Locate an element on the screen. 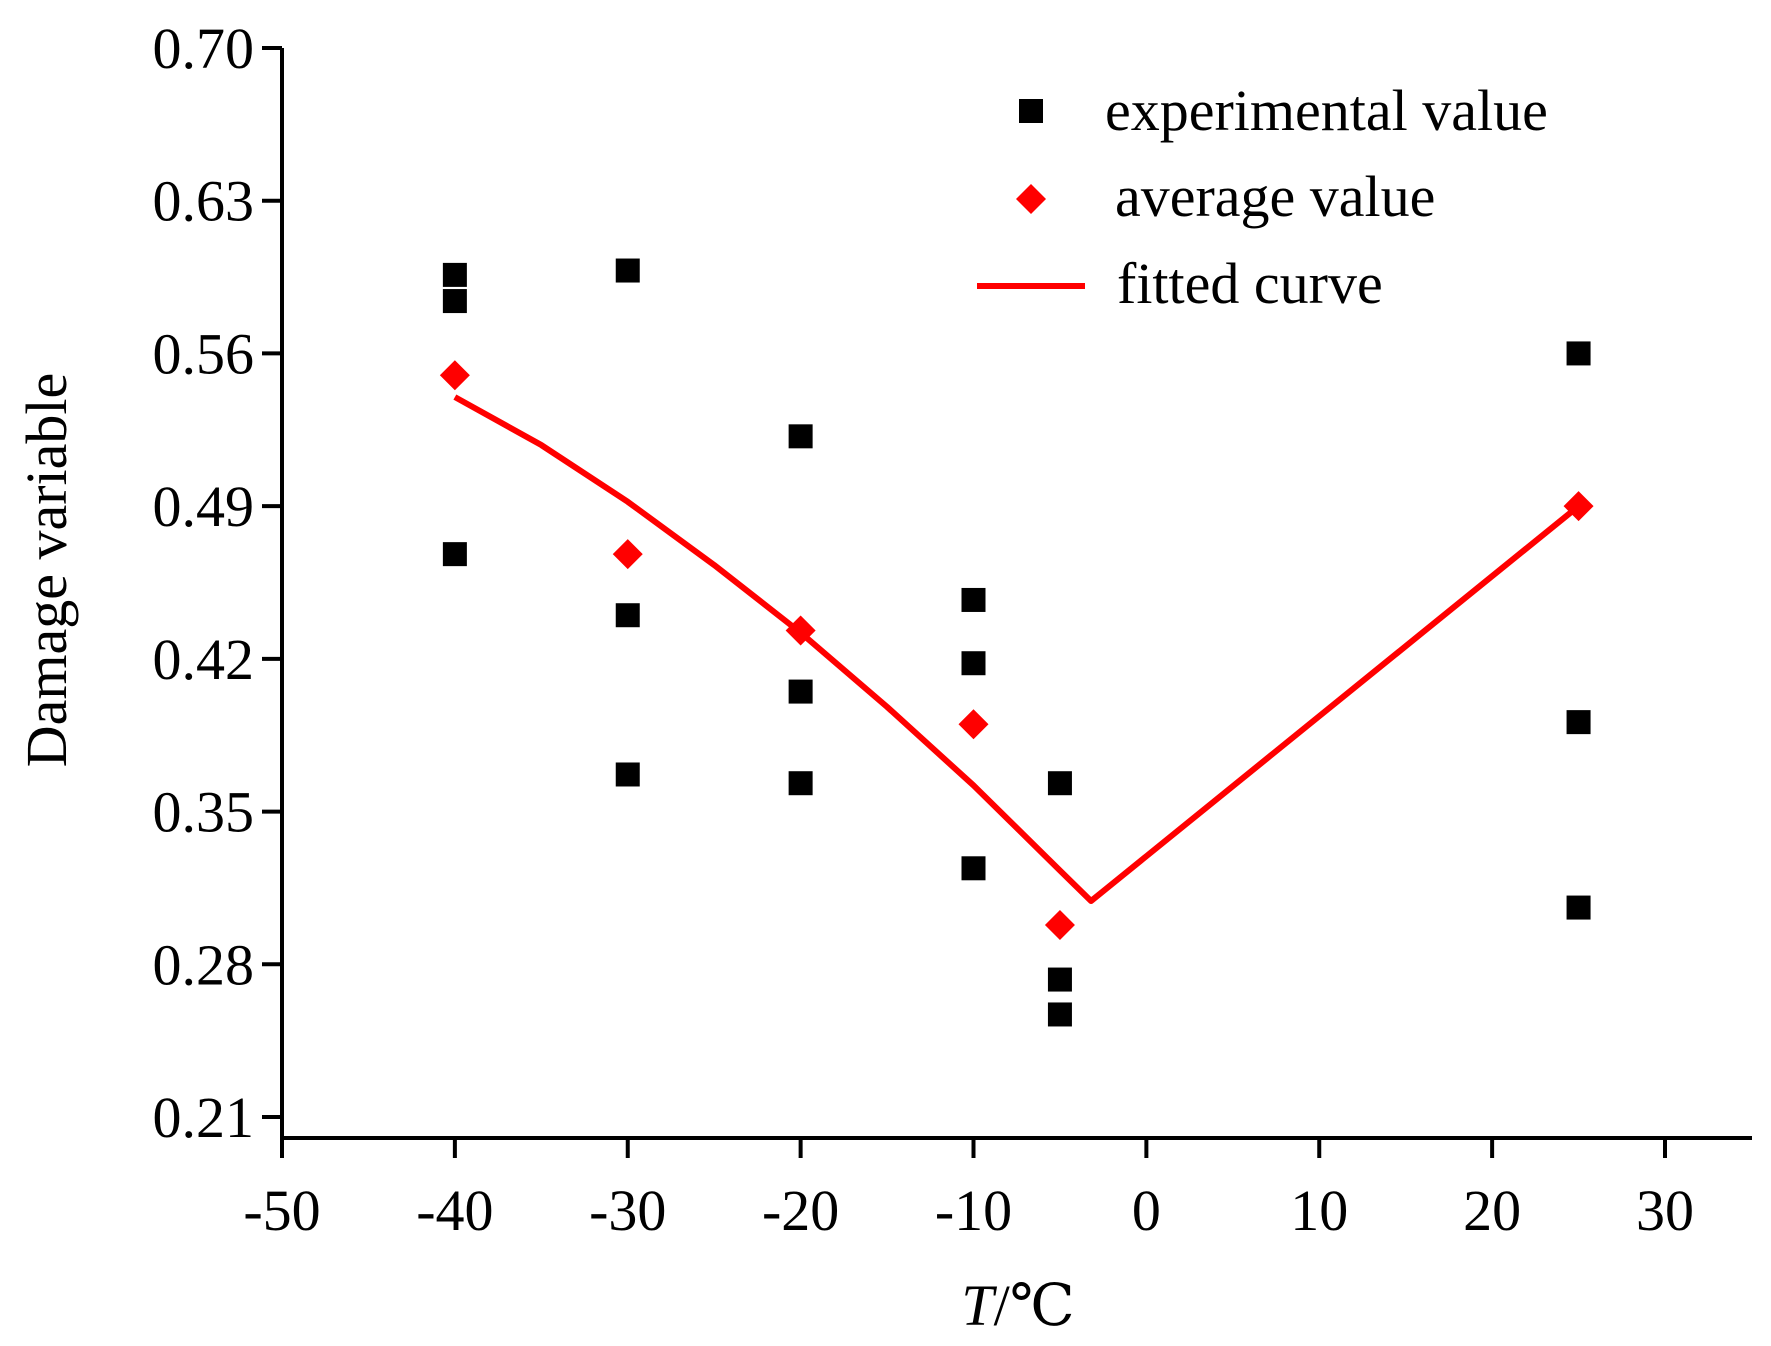 The width and height of the screenshot is (1771, 1346). y-tick-label: 0.70 is located at coordinates (204, 48).